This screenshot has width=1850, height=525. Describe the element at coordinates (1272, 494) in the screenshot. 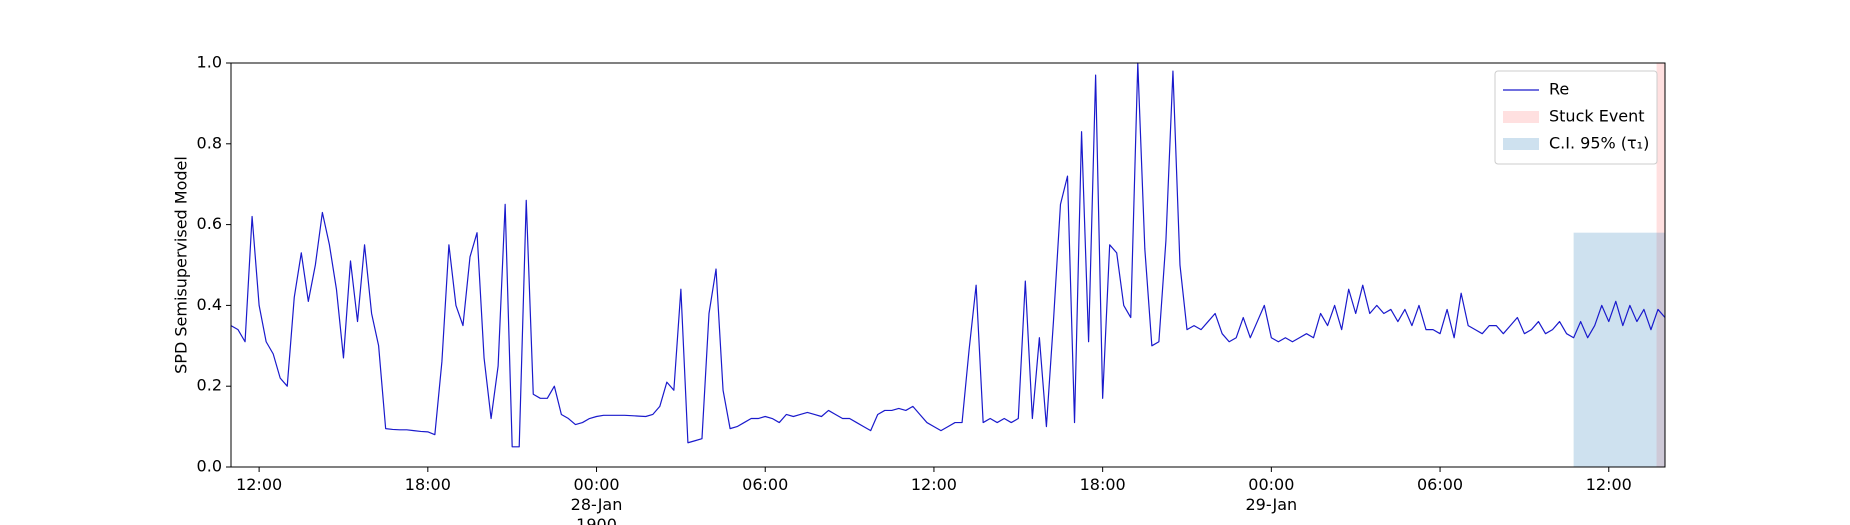

I see `x-tick-label: 00:00 29-Jan` at that location.